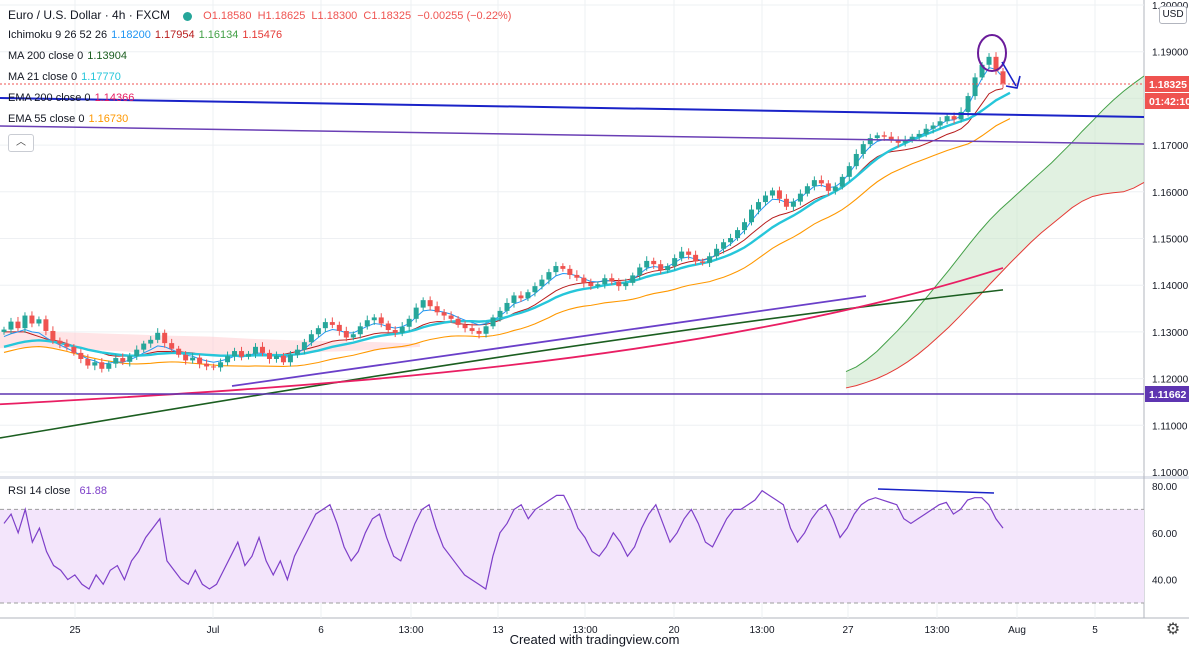 The height and width of the screenshot is (663, 1189). Describe the element at coordinates (1173, 629) in the screenshot. I see `gear-icon: ⚙` at that location.